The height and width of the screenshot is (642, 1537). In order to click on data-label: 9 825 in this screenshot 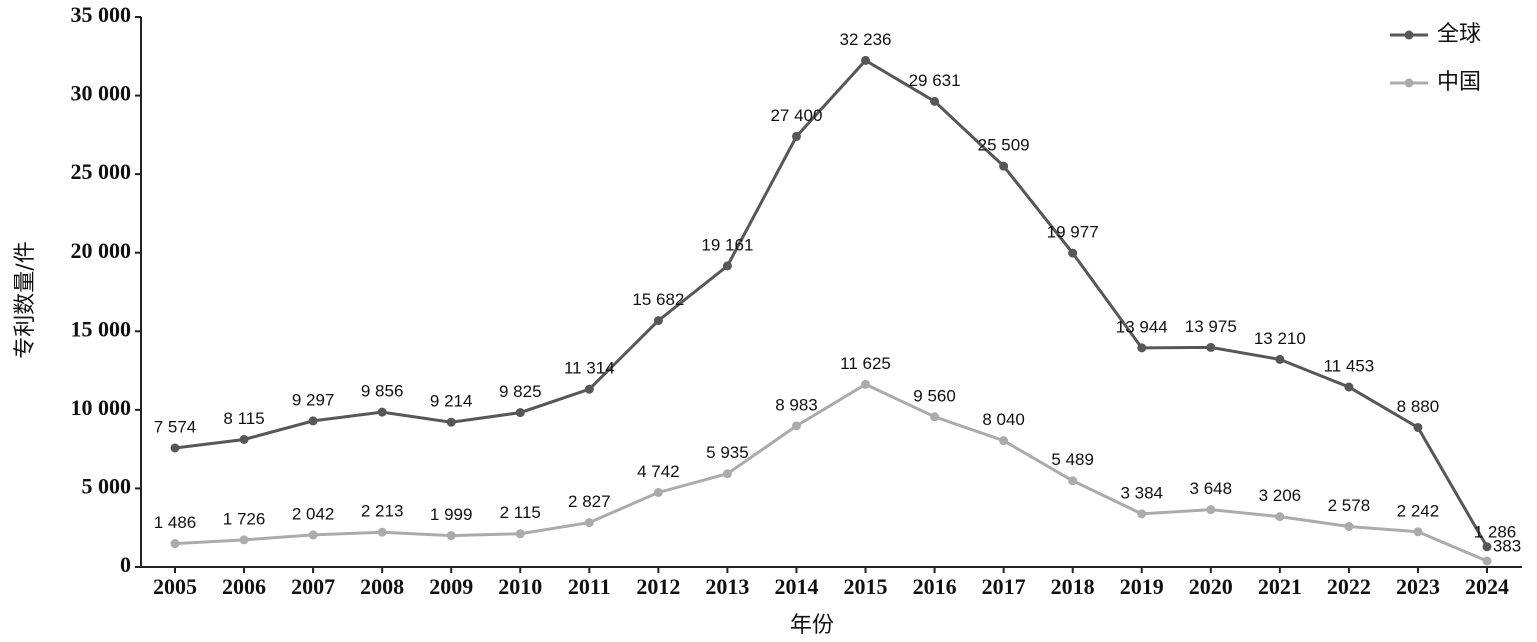, I will do `click(520, 391)`.